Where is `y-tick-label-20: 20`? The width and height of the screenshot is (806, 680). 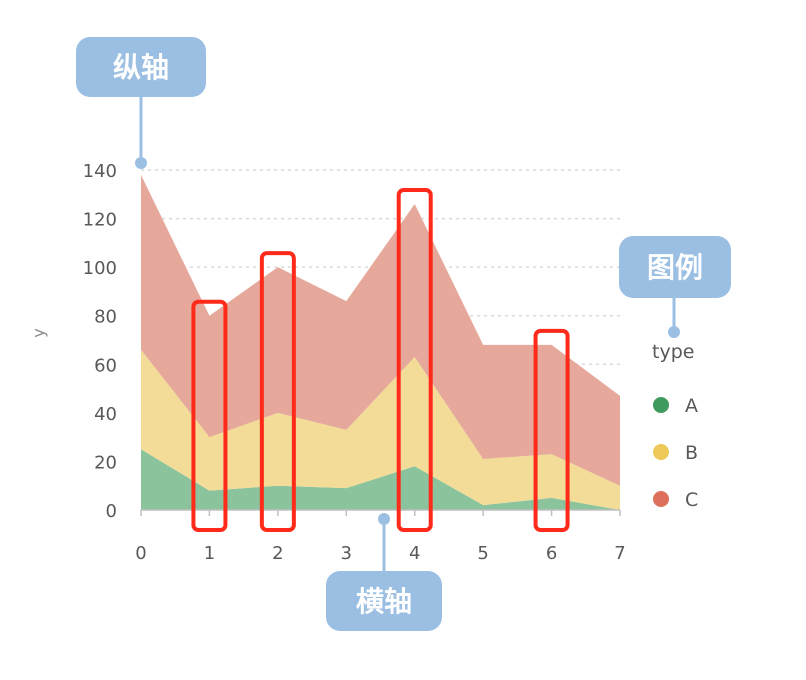 y-tick-label-20: 20 is located at coordinates (105, 462).